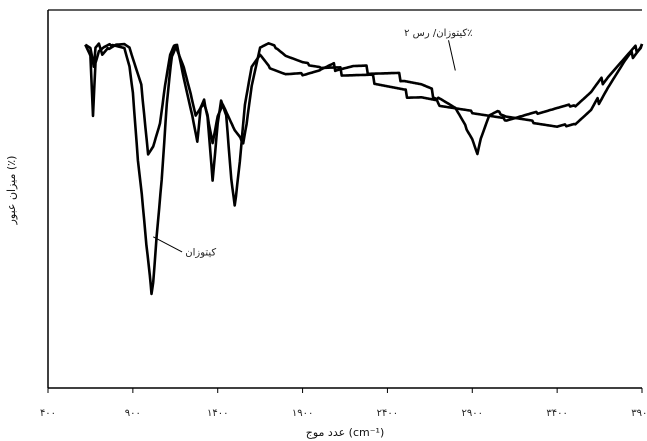  What do you see at coordinates (343, 403) in the screenshot?
I see `x-ticks: ۴۰۰ ۹۰۰ ۱۴۰۰ ۱۹۰۰ ۲۴۰۰ ۲۹۰۰ ۳۴۰۰ ۳۹۰۰` at bounding box center [343, 403].